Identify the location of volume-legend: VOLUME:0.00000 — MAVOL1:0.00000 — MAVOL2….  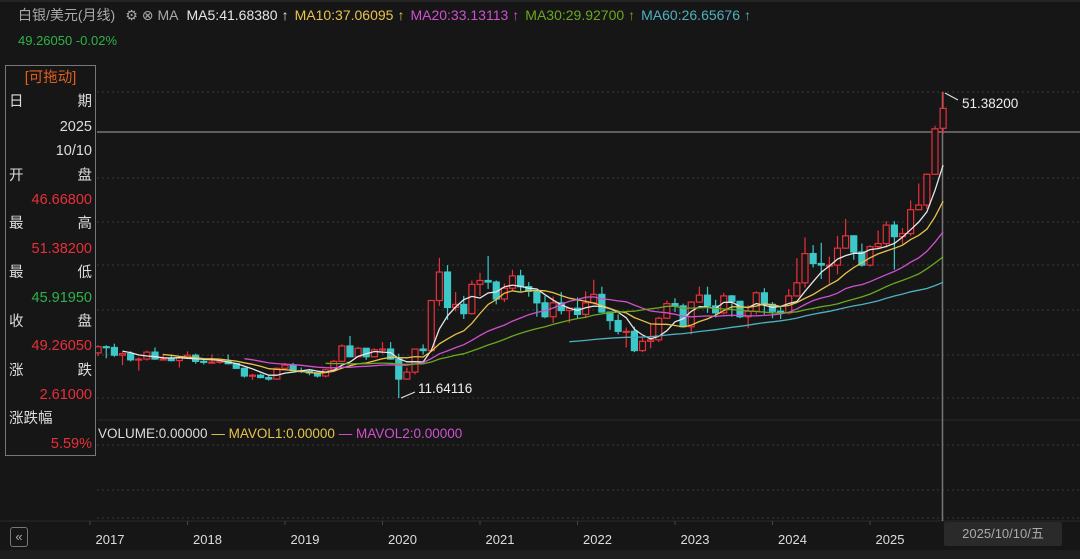
(280, 433).